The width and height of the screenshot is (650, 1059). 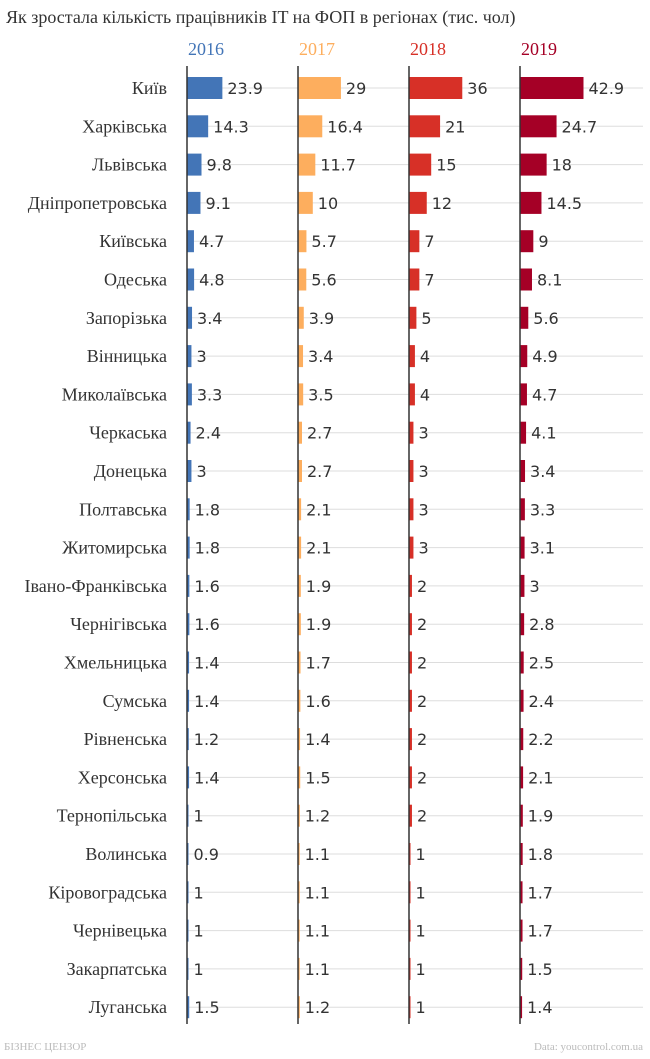 What do you see at coordinates (219, 165) in the screenshot?
I see `value-label: 9.8` at bounding box center [219, 165].